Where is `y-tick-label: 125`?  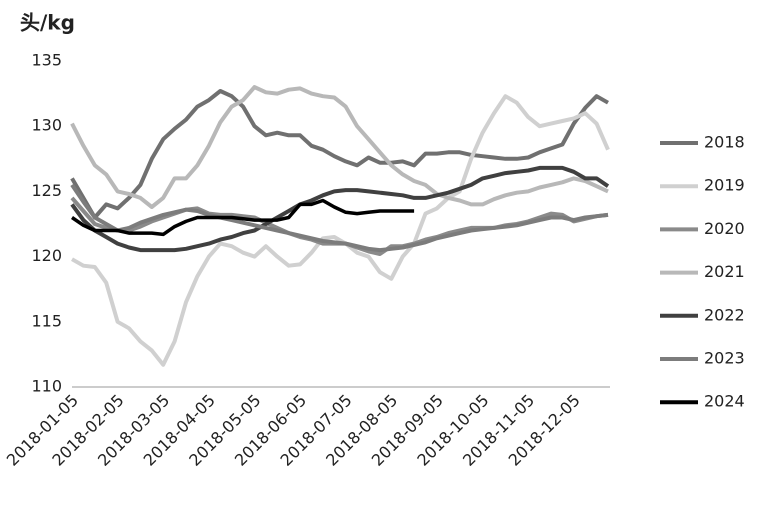 y-tick-label: 125 is located at coordinates (46, 190).